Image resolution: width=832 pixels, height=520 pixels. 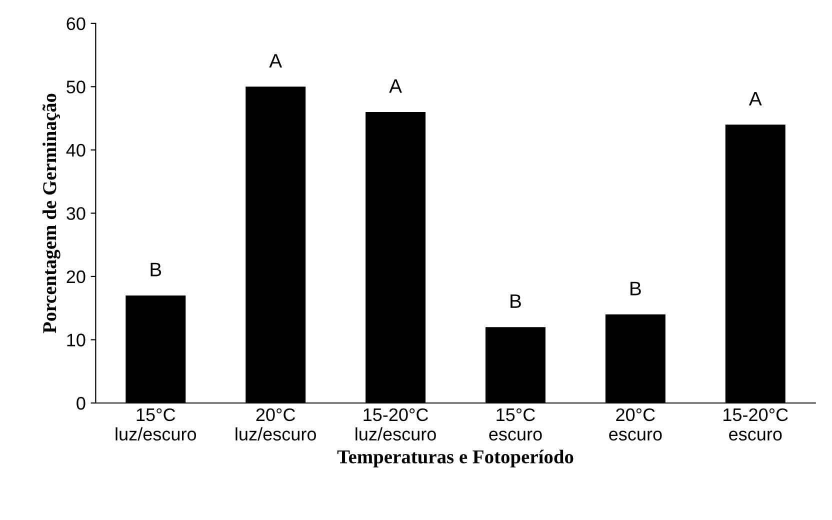 What do you see at coordinates (76, 340) in the screenshot?
I see `y-tick-label: 10` at bounding box center [76, 340].